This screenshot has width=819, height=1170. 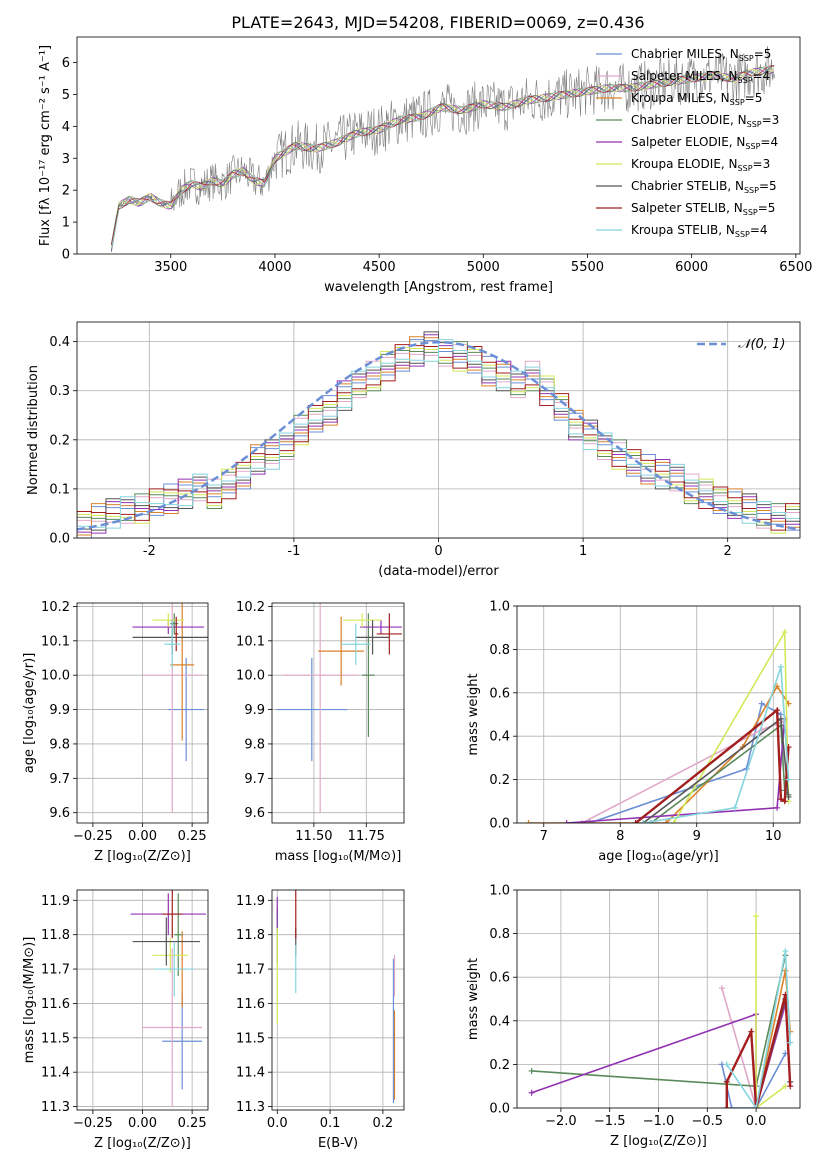 What do you see at coordinates (762, 164) in the screenshot?
I see `legend-entry-tail: =3` at bounding box center [762, 164].